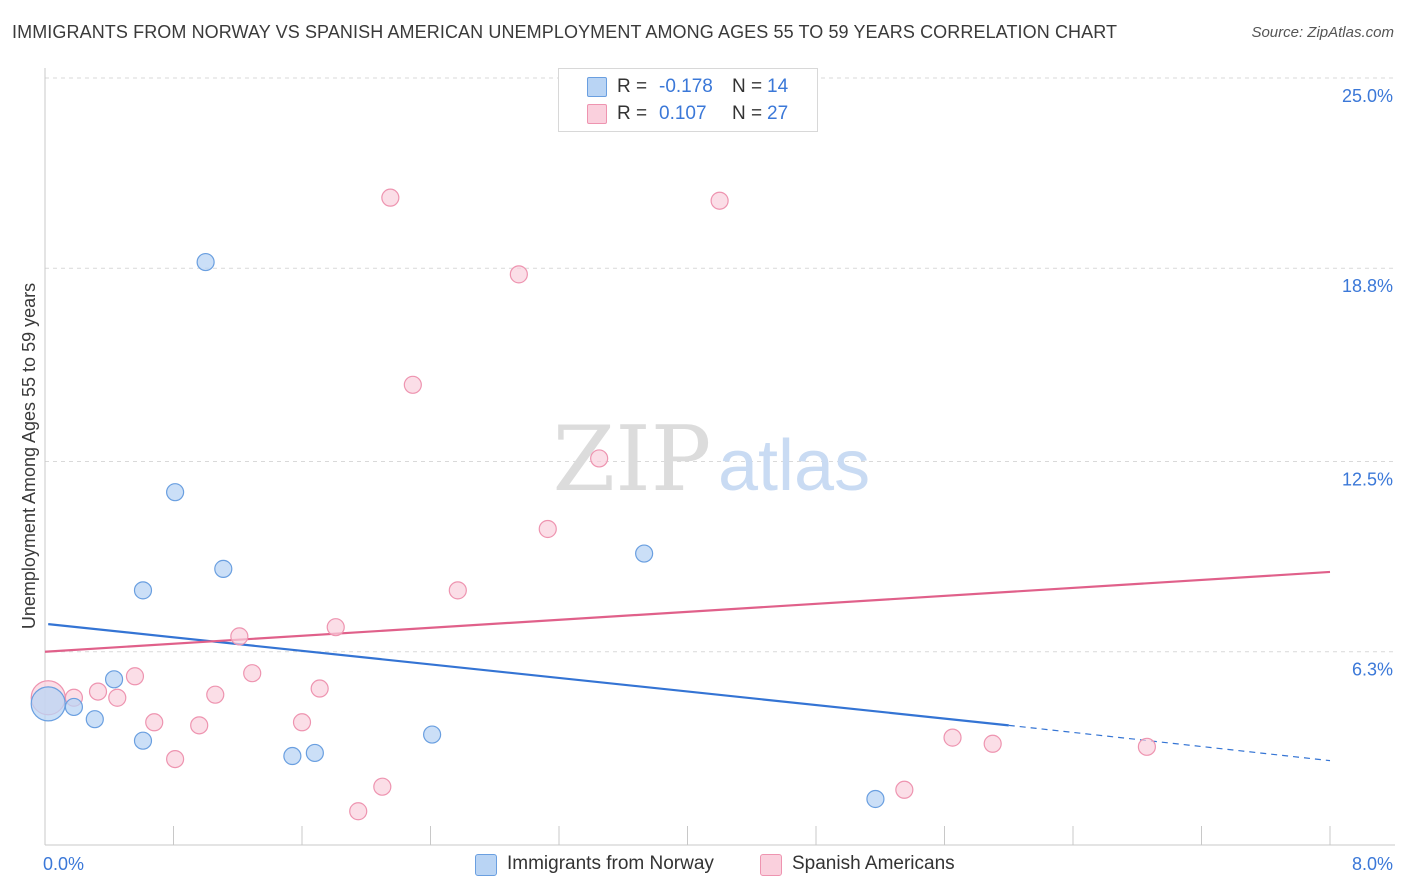 Image resolution: width=1406 pixels, height=892 pixels. I want to click on x-tick-label: 0.0%, so click(63, 864).